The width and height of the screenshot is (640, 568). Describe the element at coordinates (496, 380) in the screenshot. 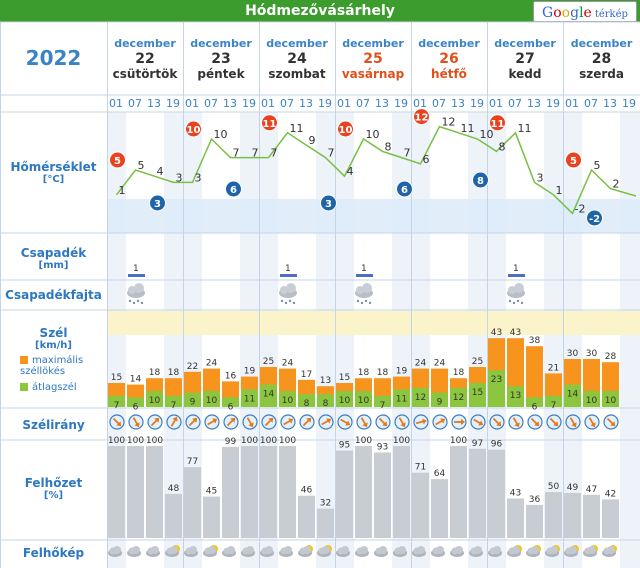

I see `svg-text: 23` at that location.